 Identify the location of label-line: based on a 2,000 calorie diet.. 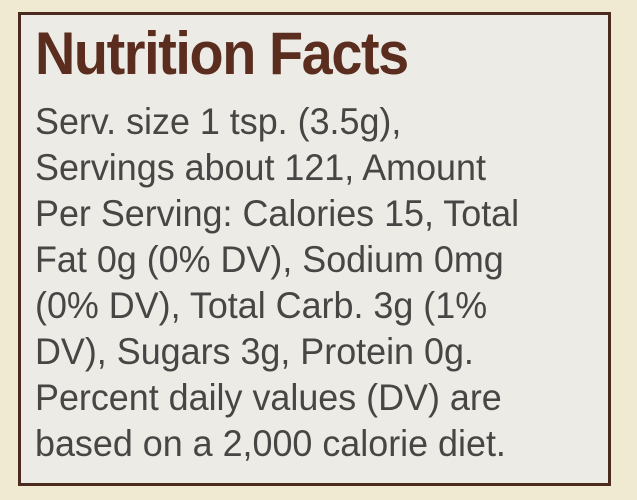
(270, 443).